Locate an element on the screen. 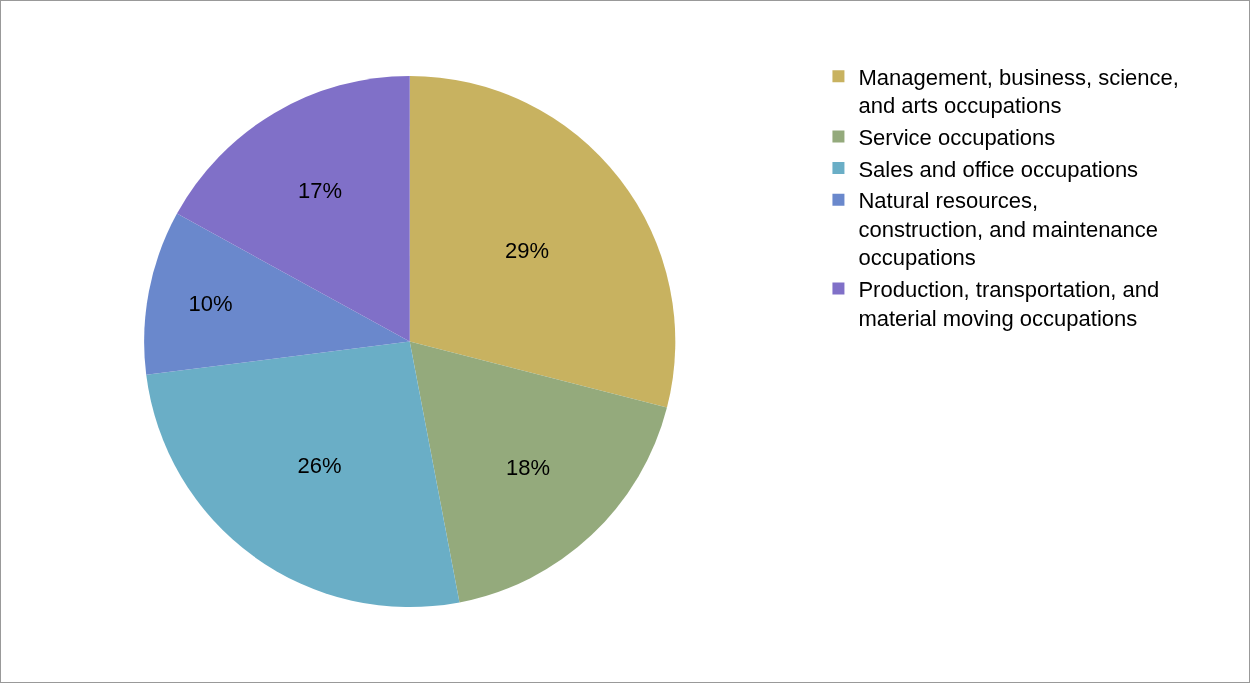 This screenshot has height=683, width=1250. data-label: 17% is located at coordinates (320, 190).